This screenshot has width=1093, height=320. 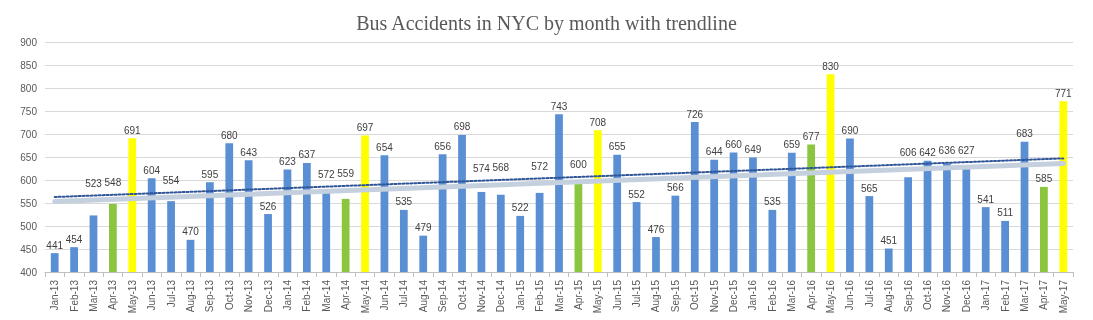 What do you see at coordinates (229, 295) in the screenshot?
I see `x-tick-label: Oct-13` at bounding box center [229, 295].